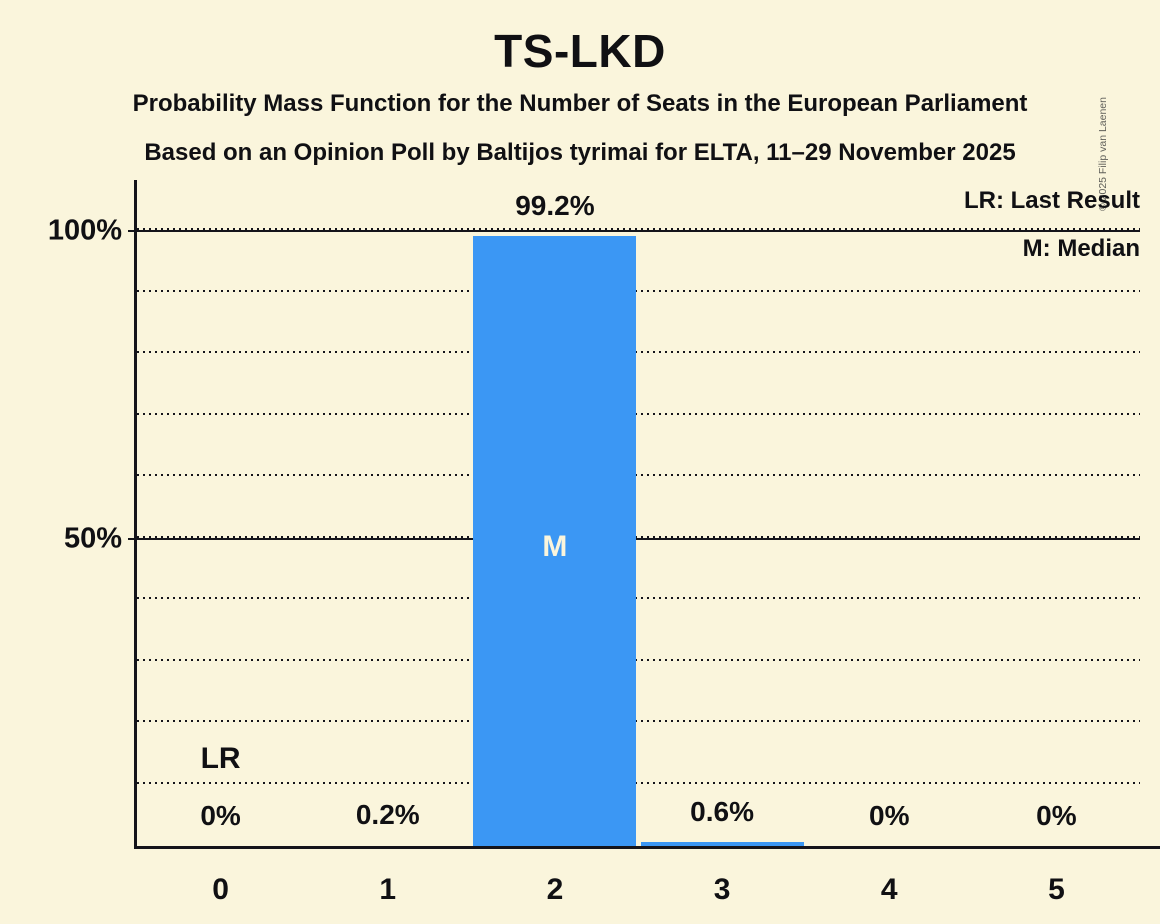  I want to click on median-marker: M, so click(555, 546).